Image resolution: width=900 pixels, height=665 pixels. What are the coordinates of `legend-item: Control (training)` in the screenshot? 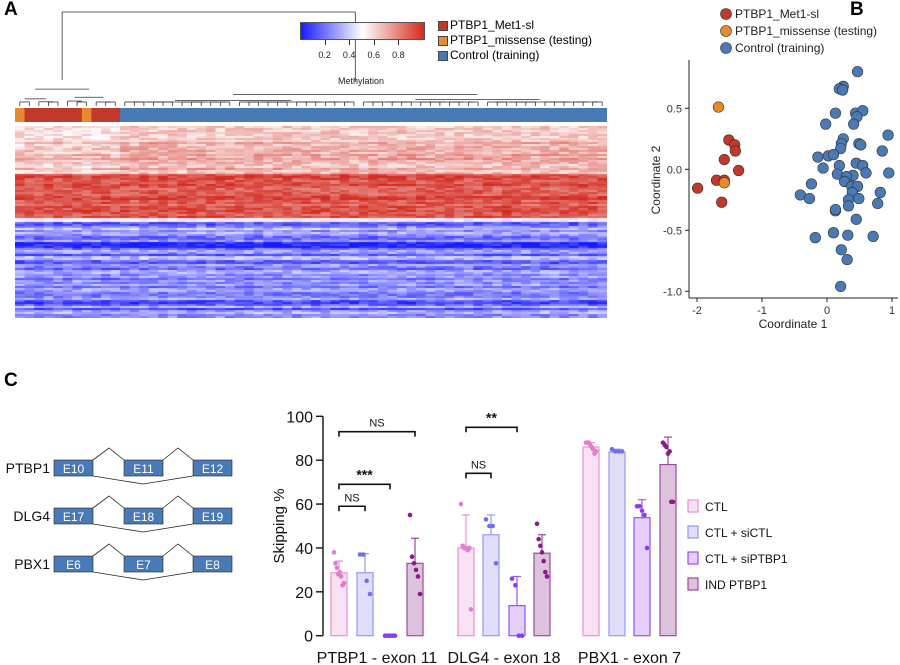 It's located at (515, 55).